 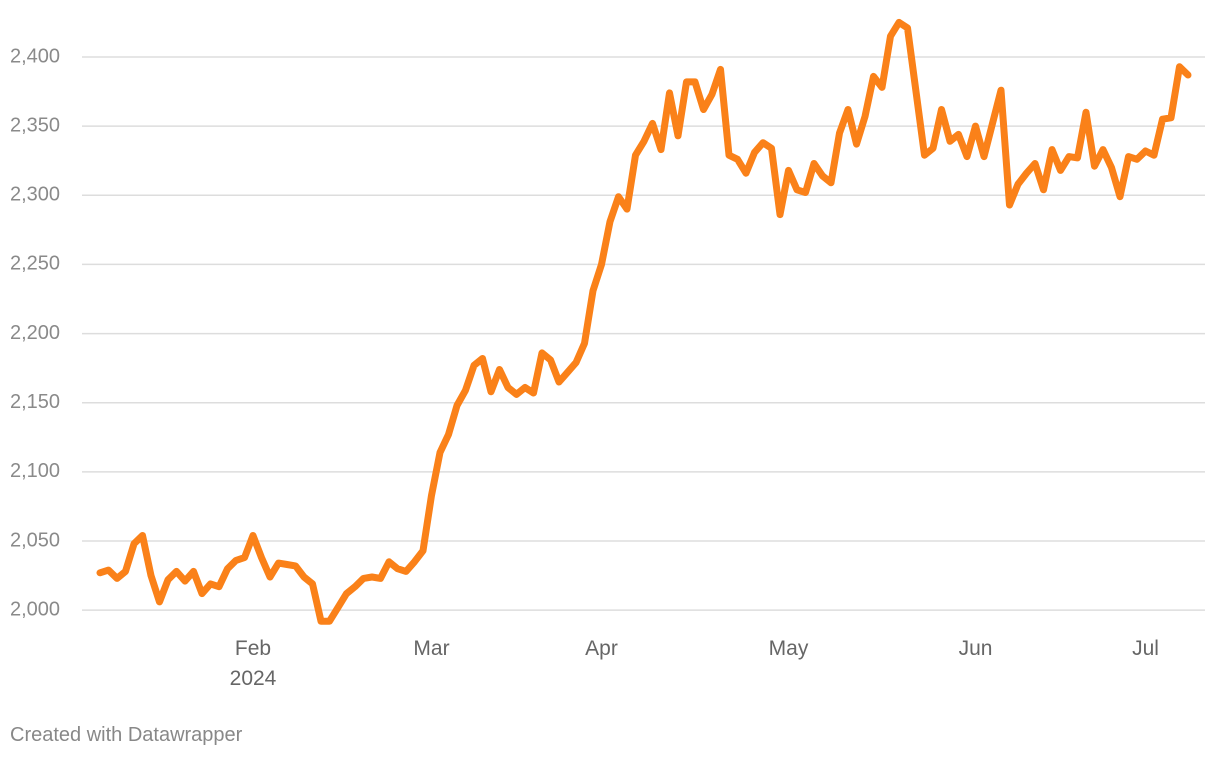 I want to click on y-tick-label: 2,200, so click(x=35, y=333).